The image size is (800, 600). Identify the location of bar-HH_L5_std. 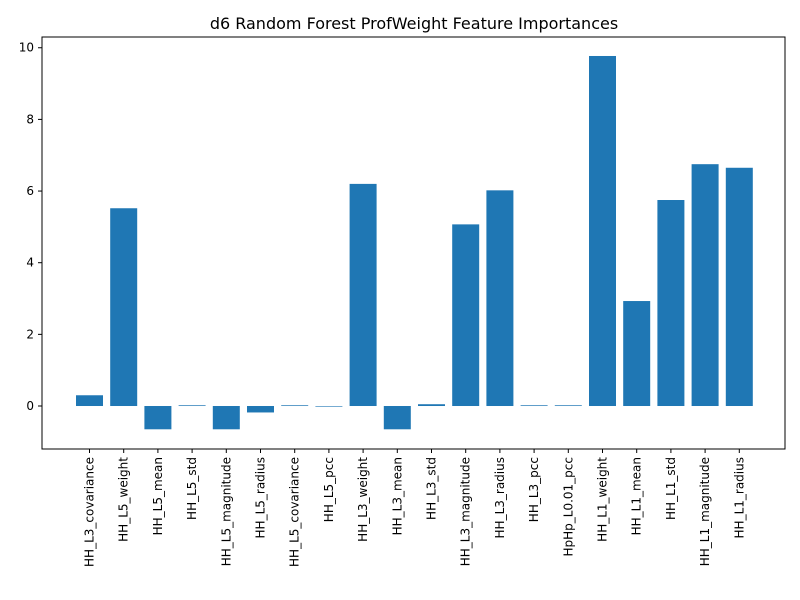
(192, 406).